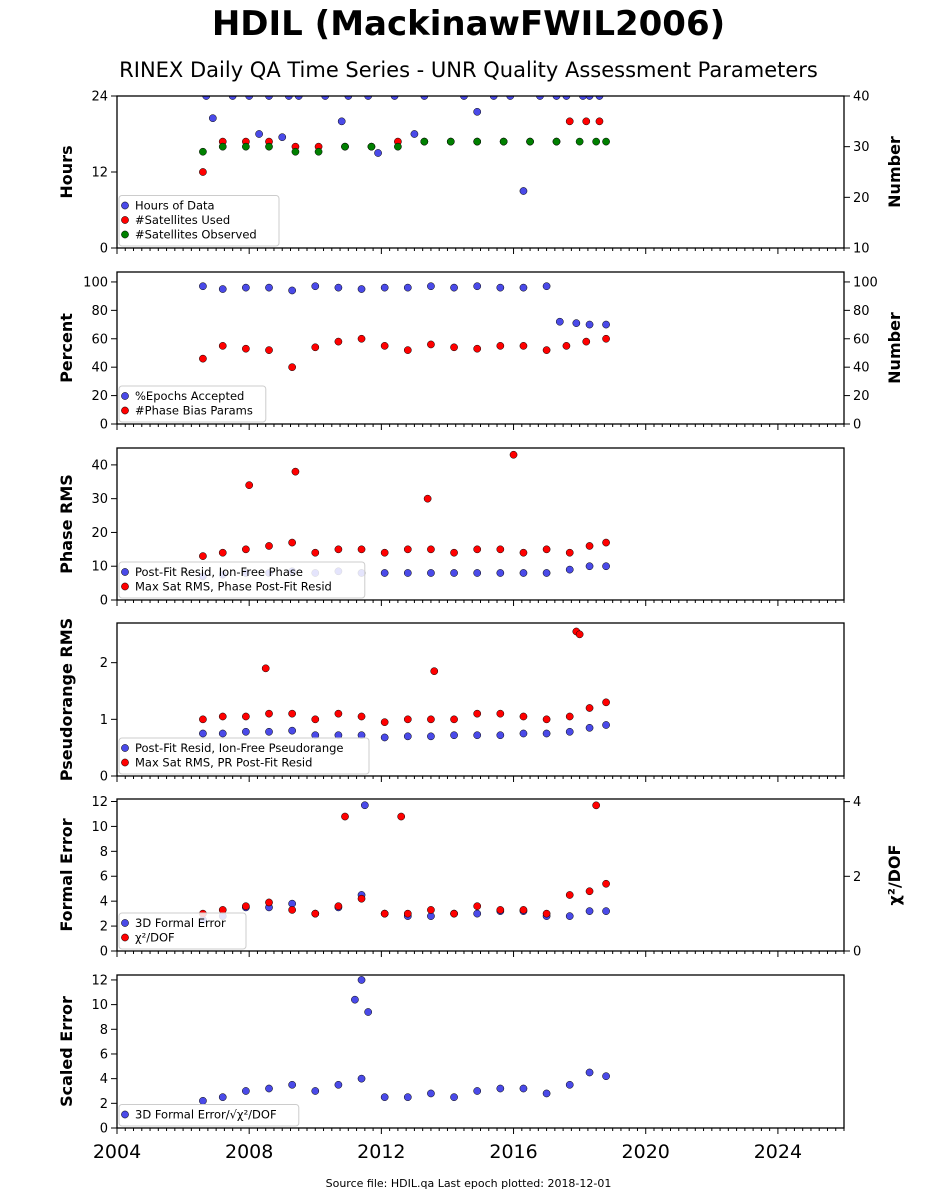  What do you see at coordinates (513, 1152) in the screenshot?
I see `x-tick-label: 2016` at bounding box center [513, 1152].